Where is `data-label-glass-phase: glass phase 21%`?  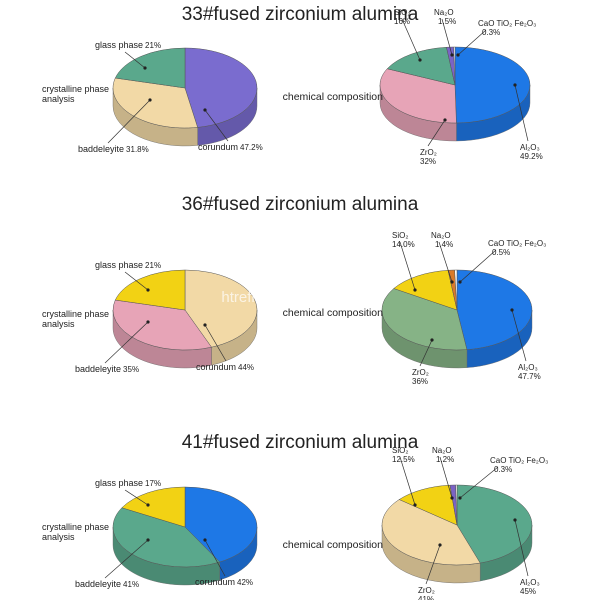 data-label-glass-phase: glass phase 21% is located at coordinates (128, 45).